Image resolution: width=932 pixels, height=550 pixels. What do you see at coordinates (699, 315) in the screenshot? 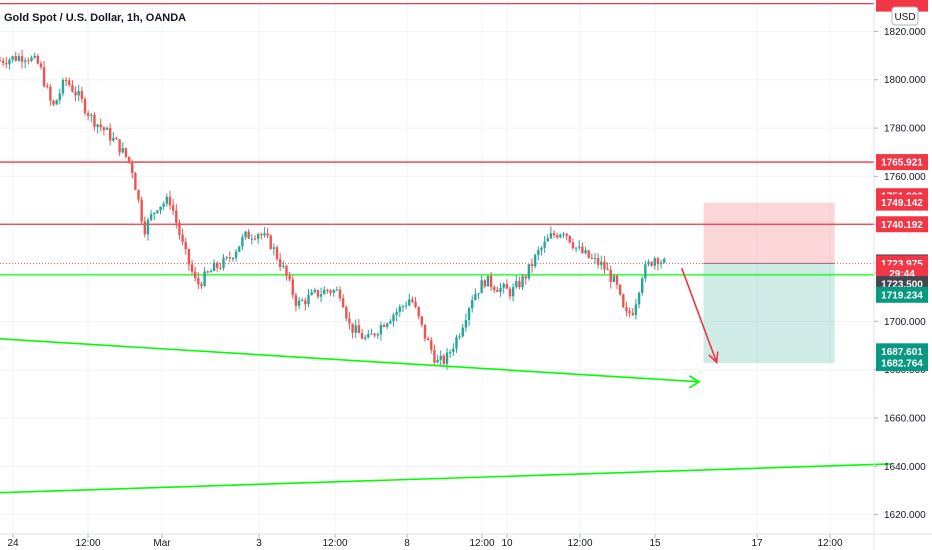
I see `down-arrow-shaft` at bounding box center [699, 315].